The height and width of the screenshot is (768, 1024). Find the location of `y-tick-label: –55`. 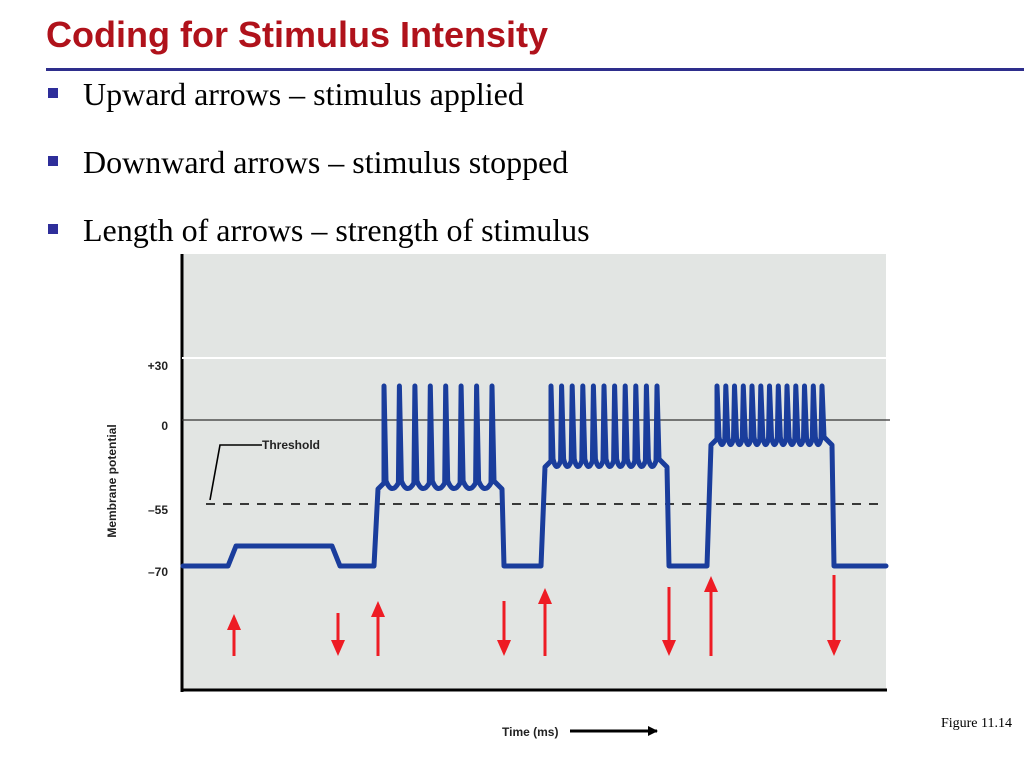

y-tick-label: –55 is located at coordinates (158, 510).